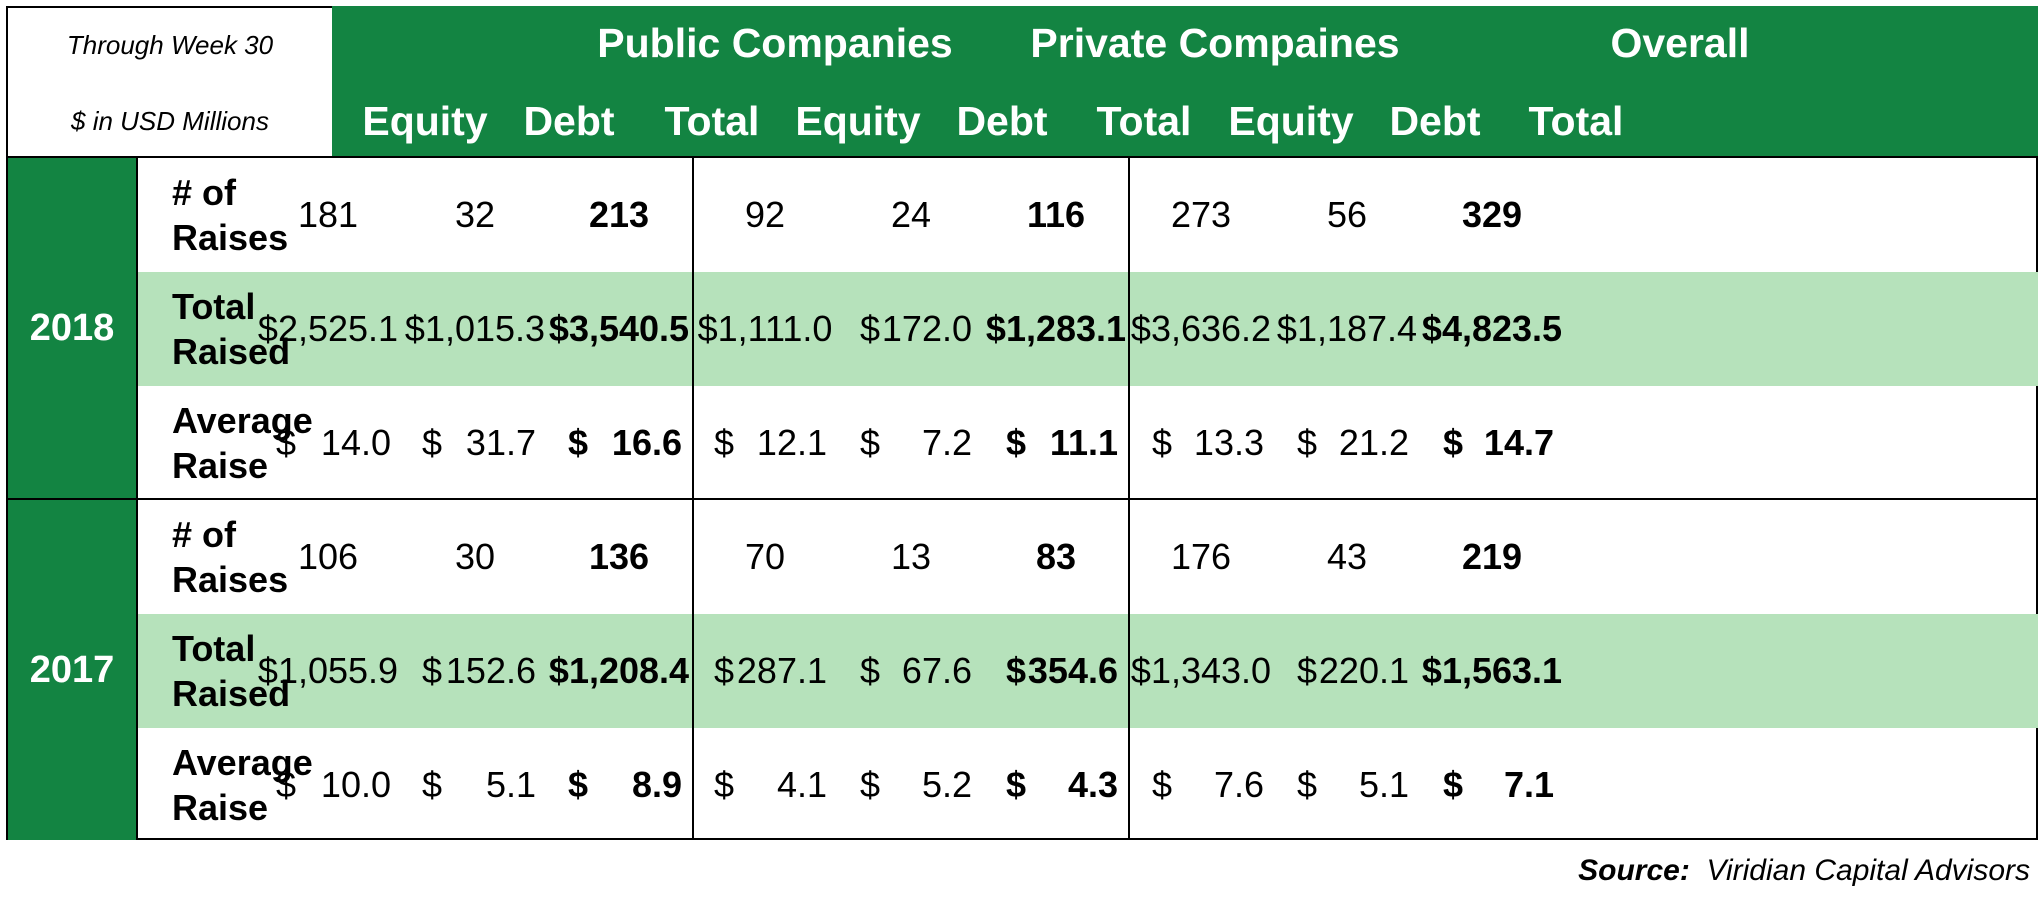 The height and width of the screenshot is (899, 2042). I want to click on table-corner-notes: Through Week 30 $ in USD Millions, so click(169, 81).